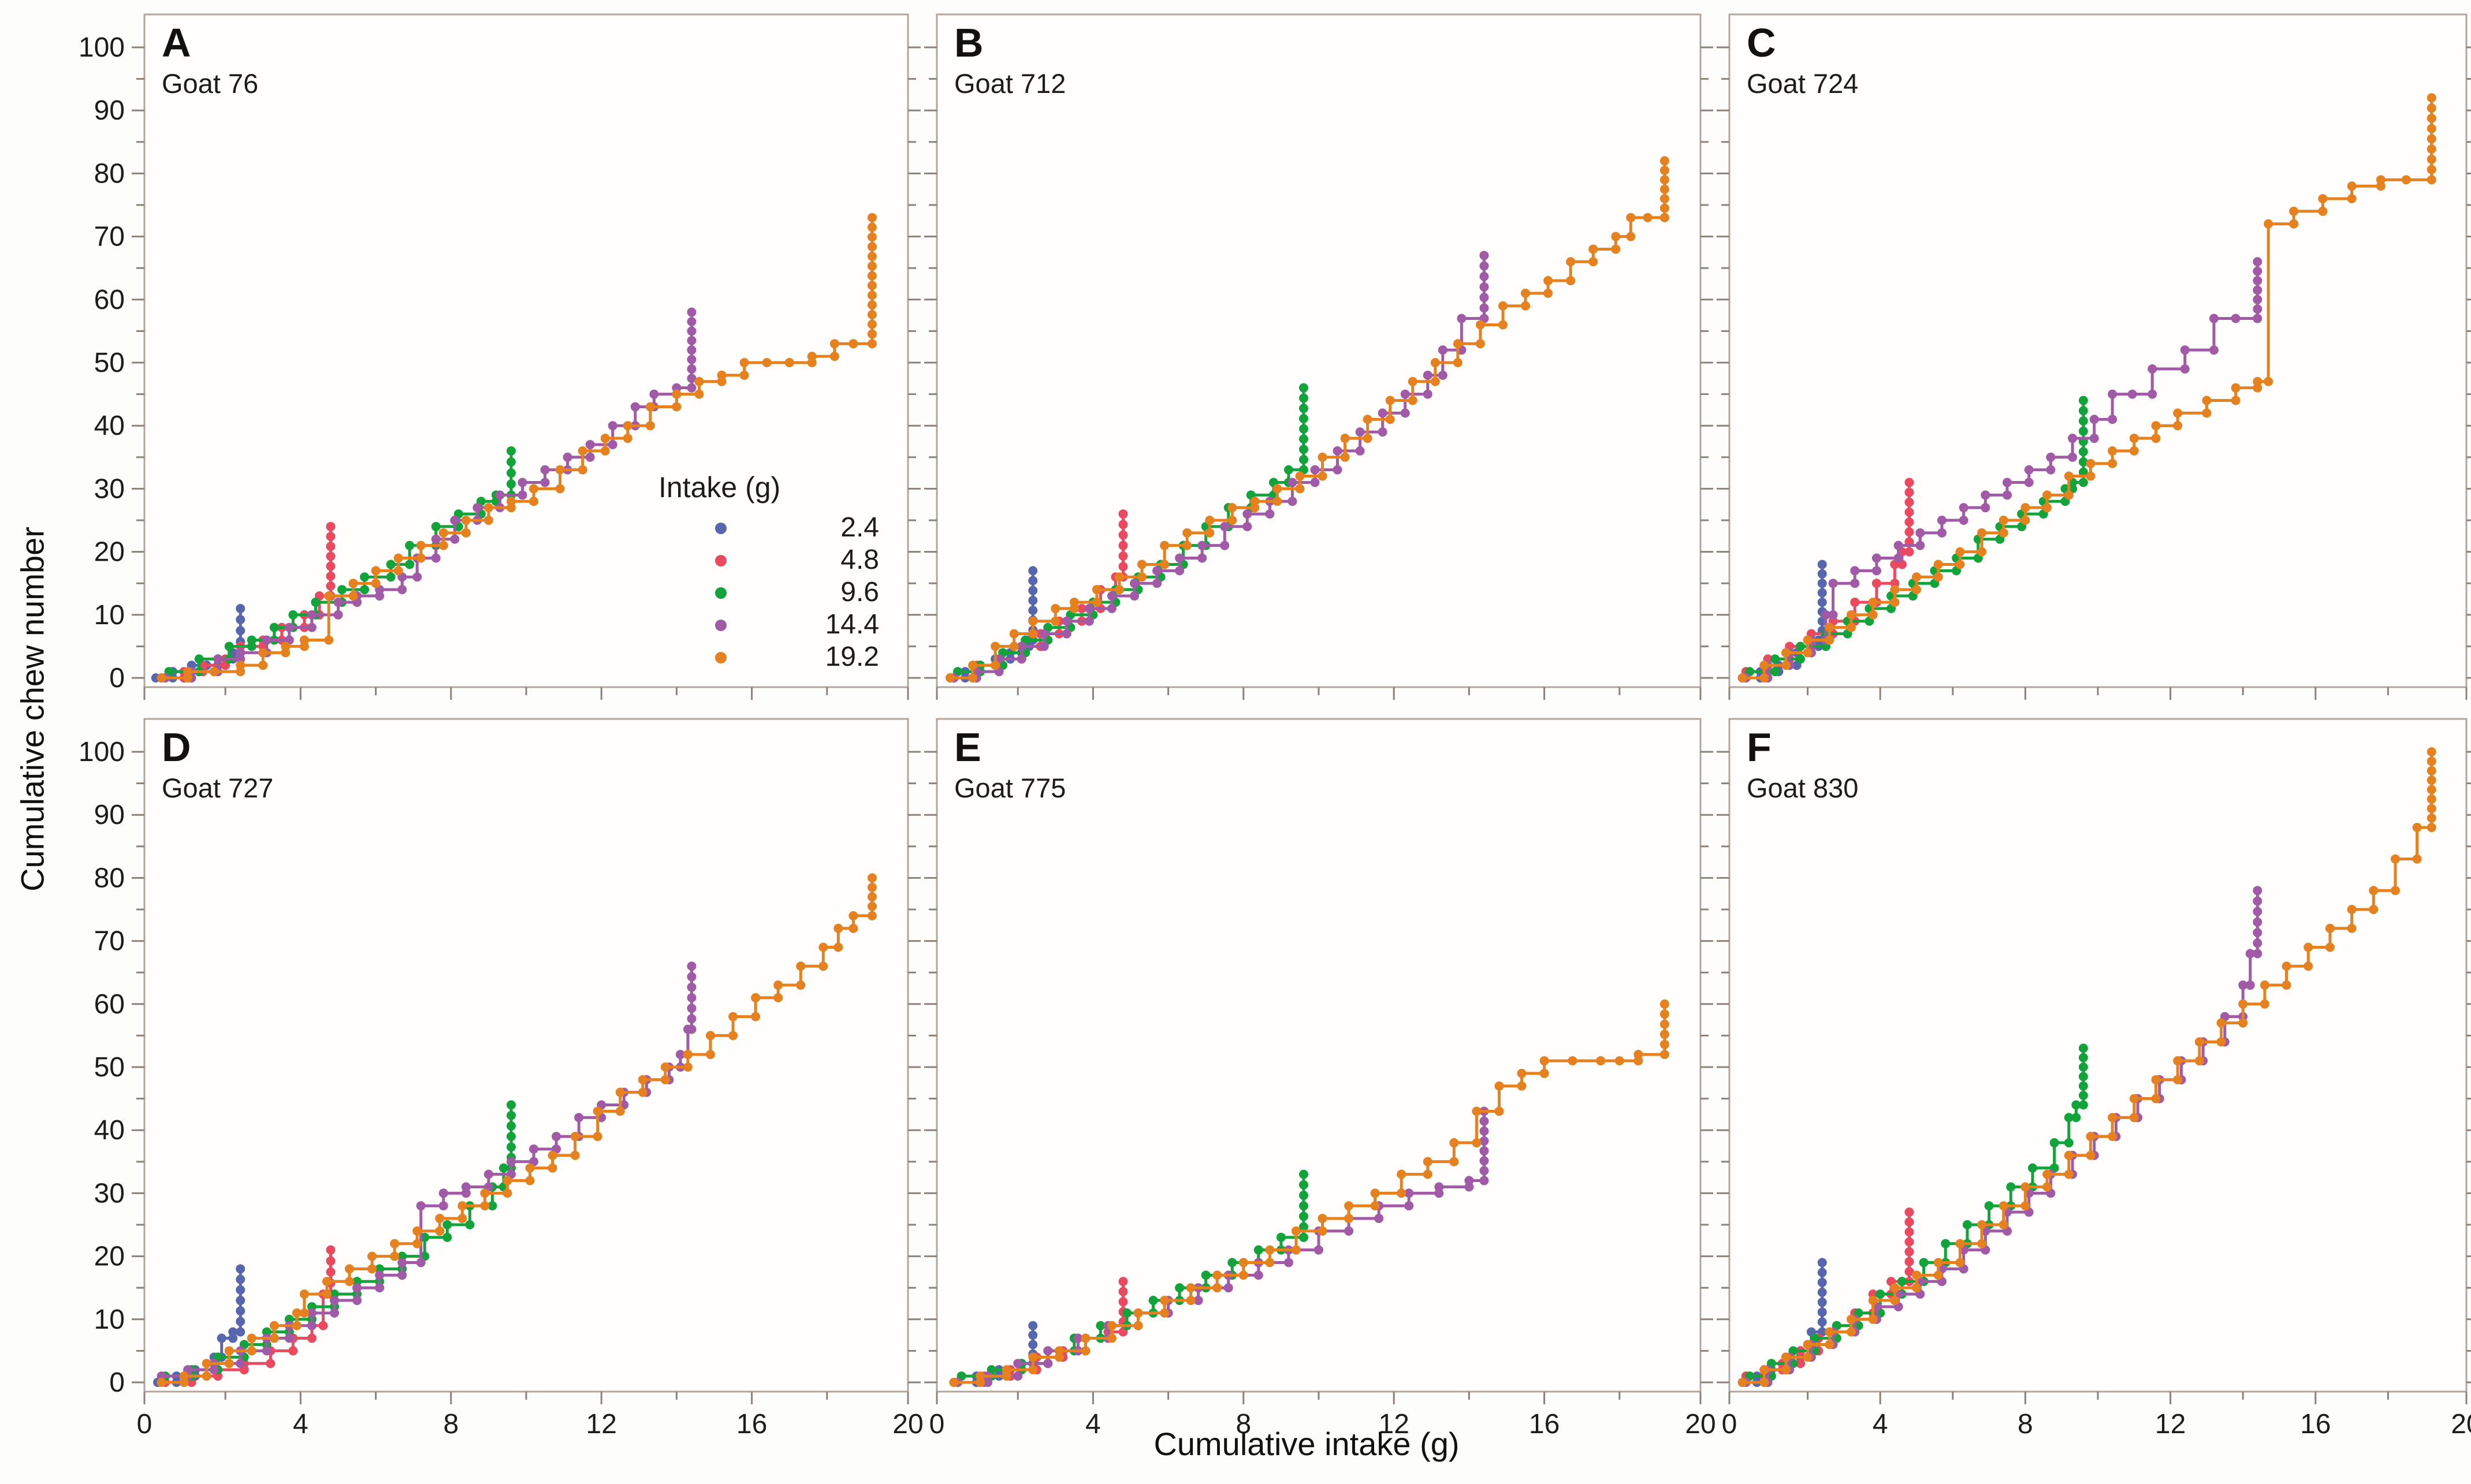  Describe the element at coordinates (852, 624) in the screenshot. I see `legend-item-label: 14.4` at that location.